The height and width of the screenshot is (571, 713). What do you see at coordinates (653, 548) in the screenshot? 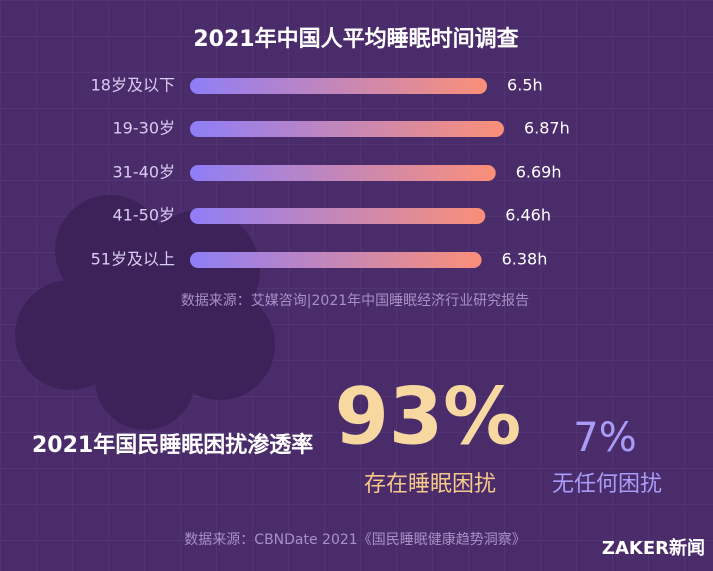
I see `watermark: ZAKER新闻` at bounding box center [653, 548].